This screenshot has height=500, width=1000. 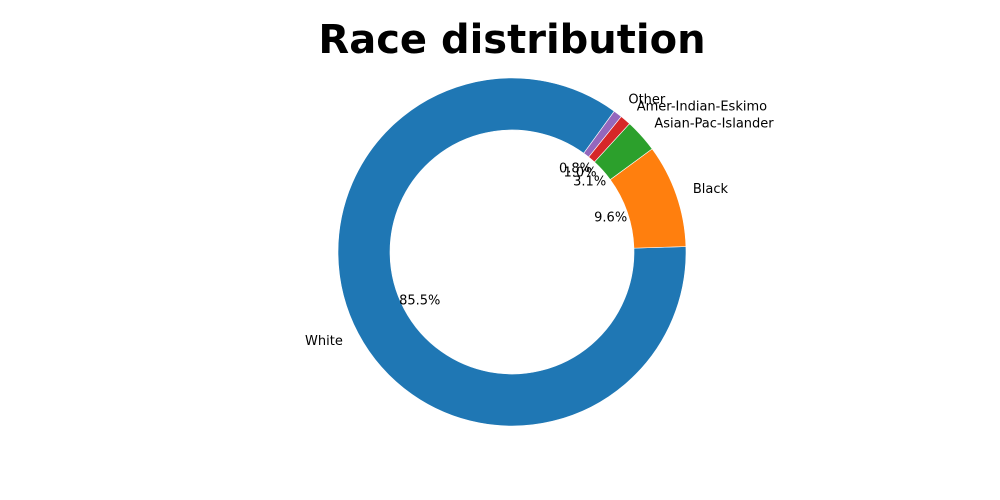 I want to click on percent-label-white: 85.5%, so click(x=419, y=300).